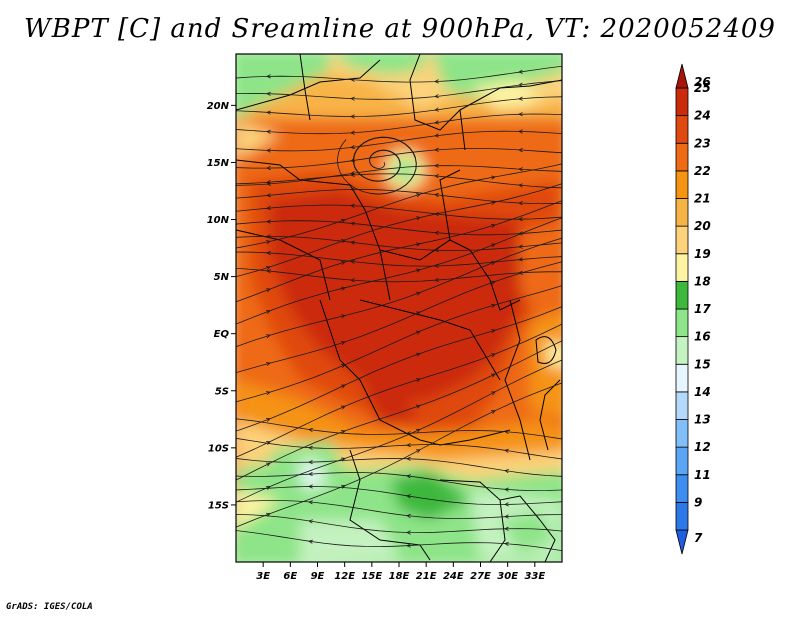 The image size is (800, 618). I want to click on colorbar-label: 17, so click(702, 309).